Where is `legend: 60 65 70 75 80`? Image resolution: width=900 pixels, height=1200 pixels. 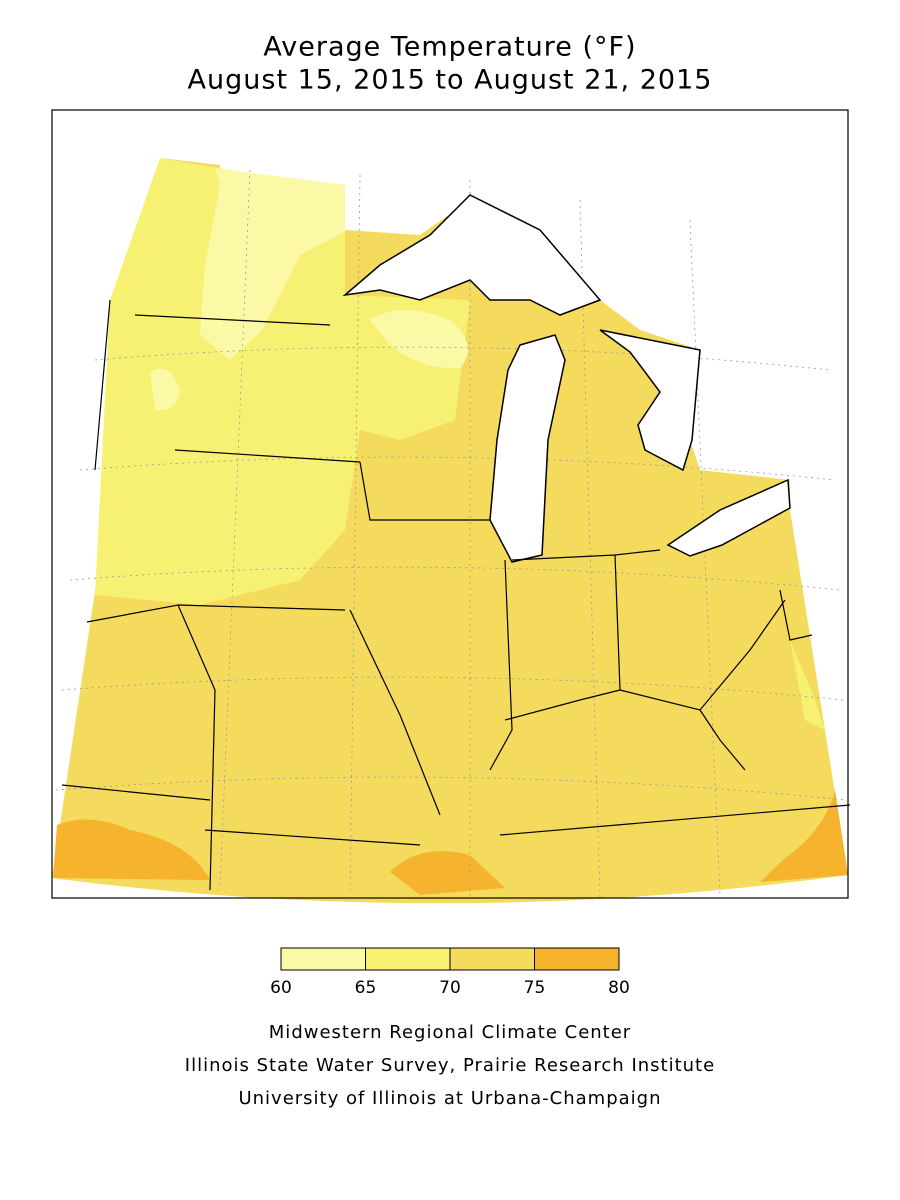
legend: 60 65 70 75 80 is located at coordinates (450, 972).